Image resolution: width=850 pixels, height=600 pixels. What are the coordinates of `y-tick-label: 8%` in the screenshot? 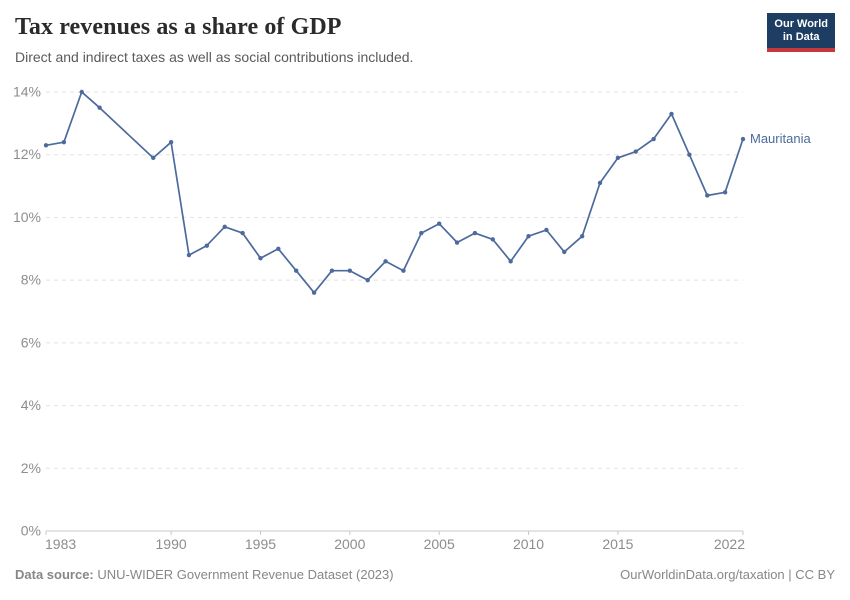 It's located at (31, 280).